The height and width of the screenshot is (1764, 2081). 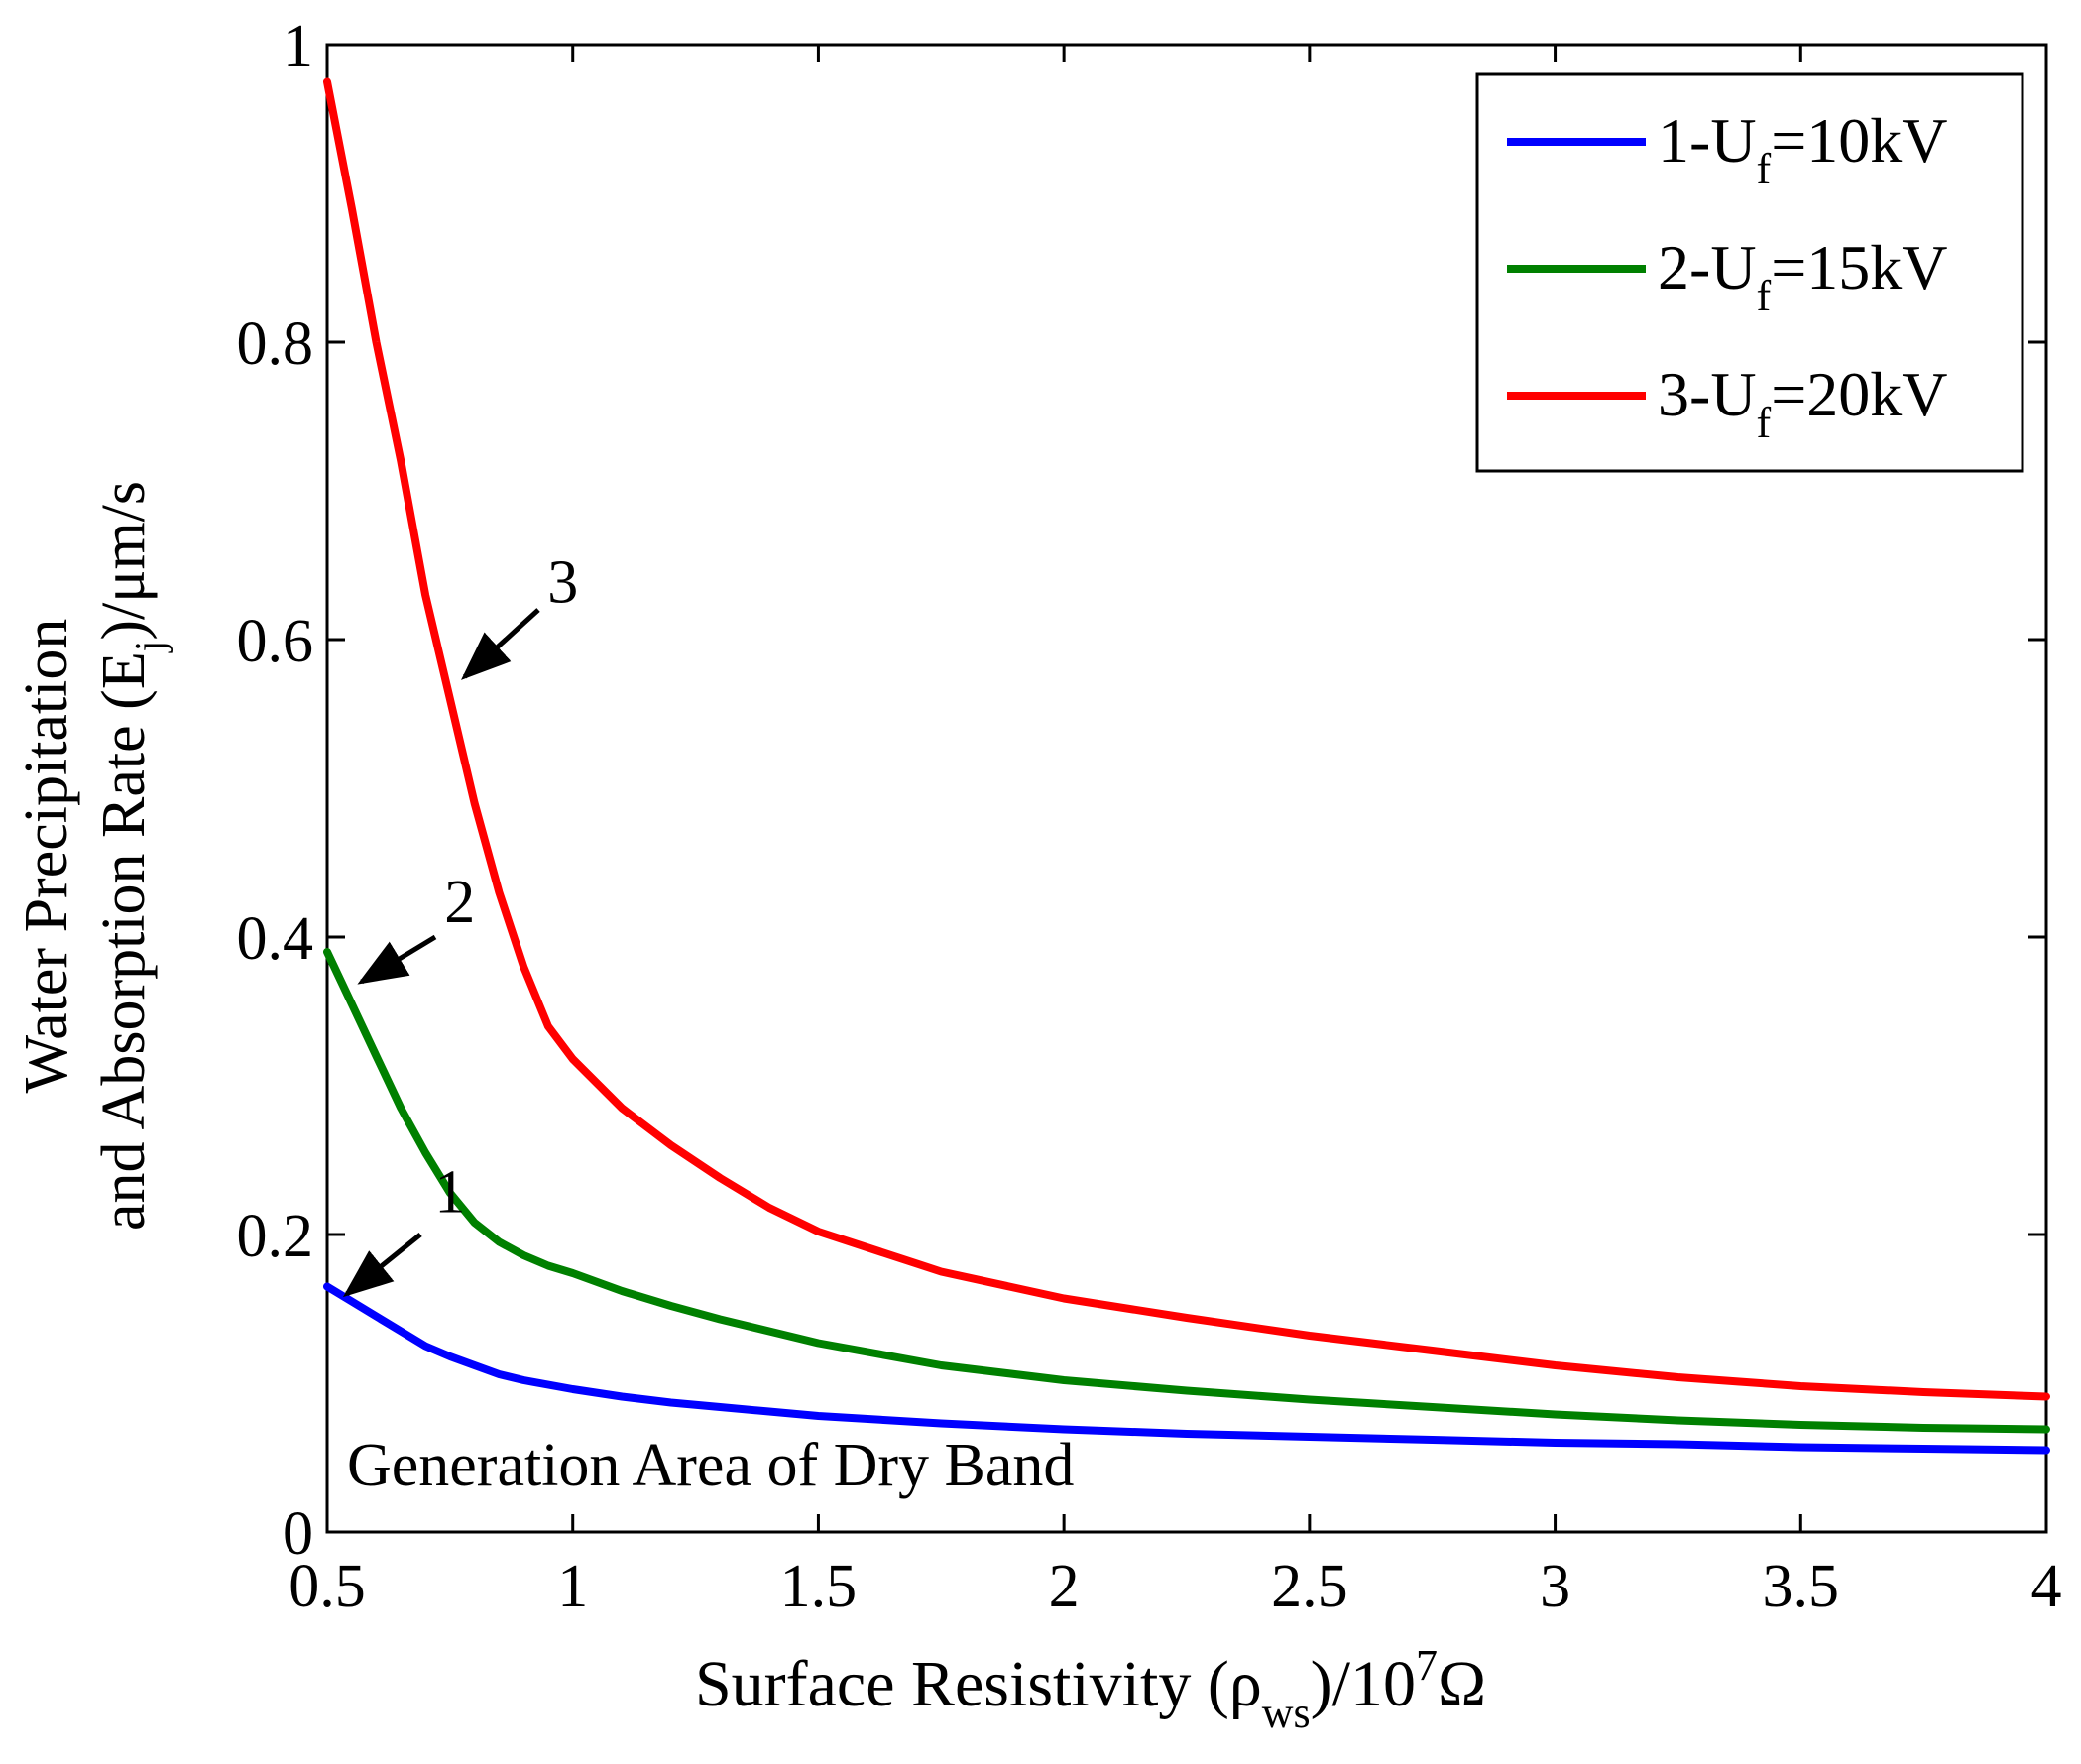 What do you see at coordinates (328, 1587) in the screenshot?
I see `x-tick-label: 0.5` at bounding box center [328, 1587].